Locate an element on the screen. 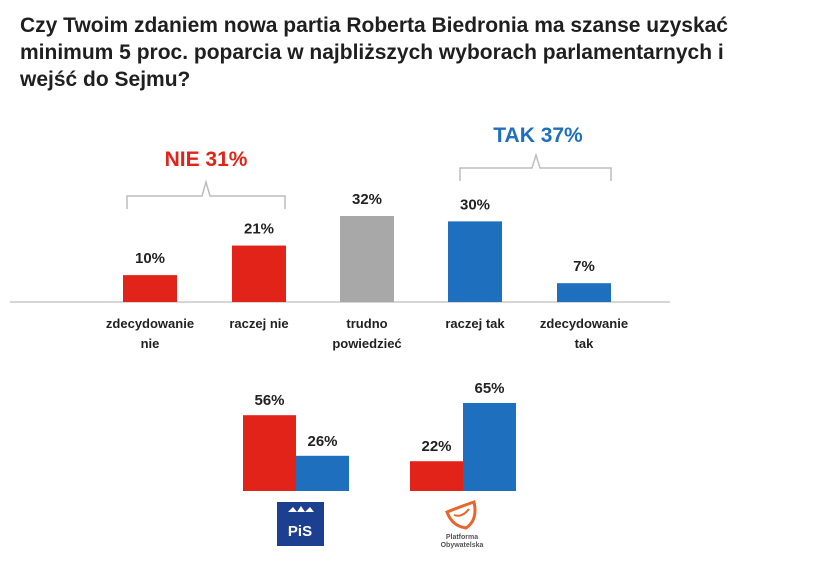 This screenshot has height=578, width=828. bar-value-label-4: 7% is located at coordinates (584, 266).